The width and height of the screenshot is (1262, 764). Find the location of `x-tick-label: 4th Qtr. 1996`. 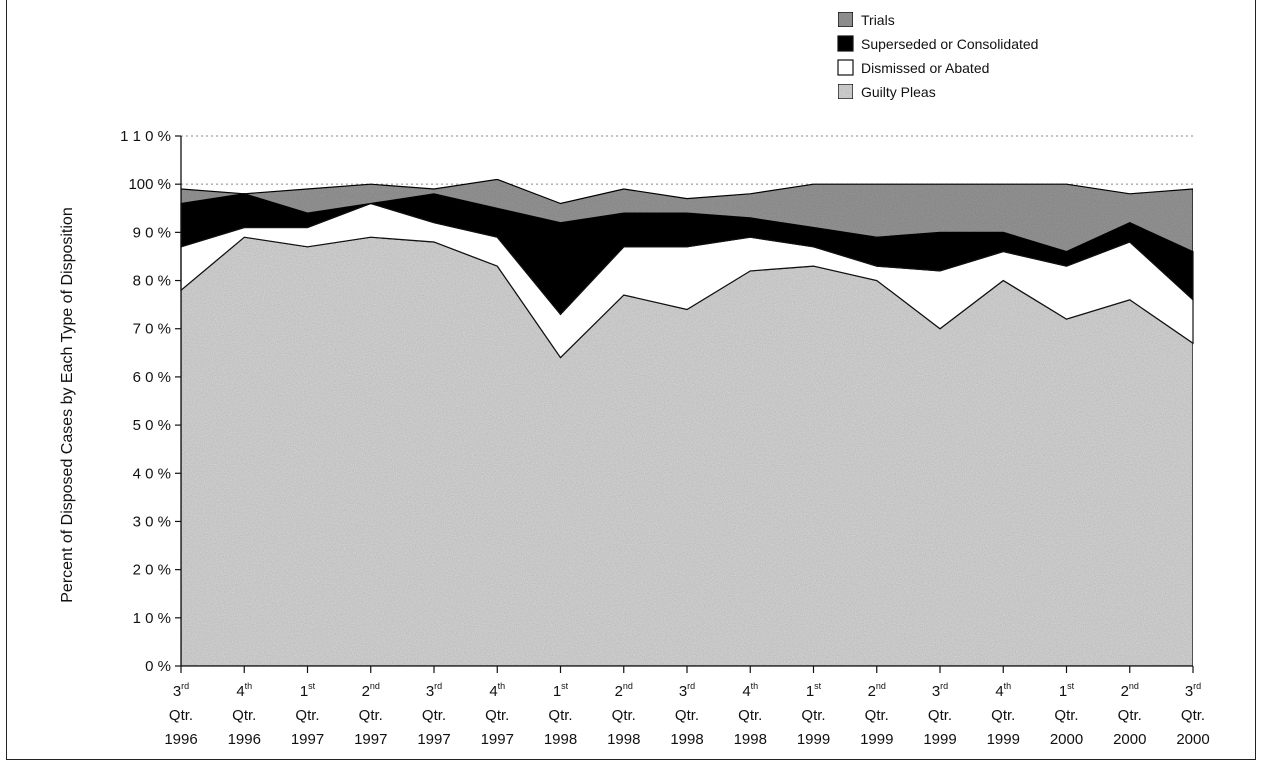

x-tick-label: 4th Qtr. 1996 is located at coordinates (244, 714).